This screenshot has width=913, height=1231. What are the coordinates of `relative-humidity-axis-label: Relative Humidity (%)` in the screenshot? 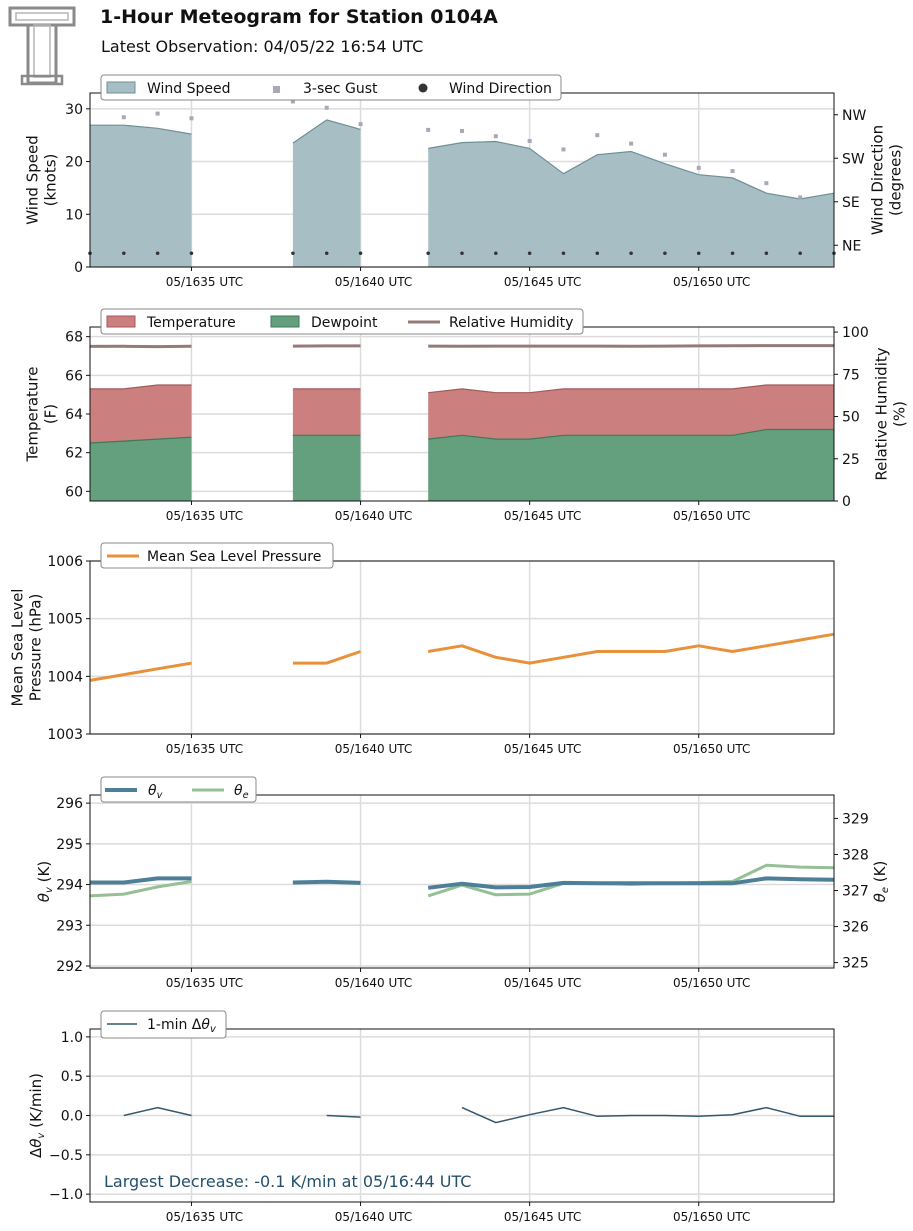 It's located at (890, 413).